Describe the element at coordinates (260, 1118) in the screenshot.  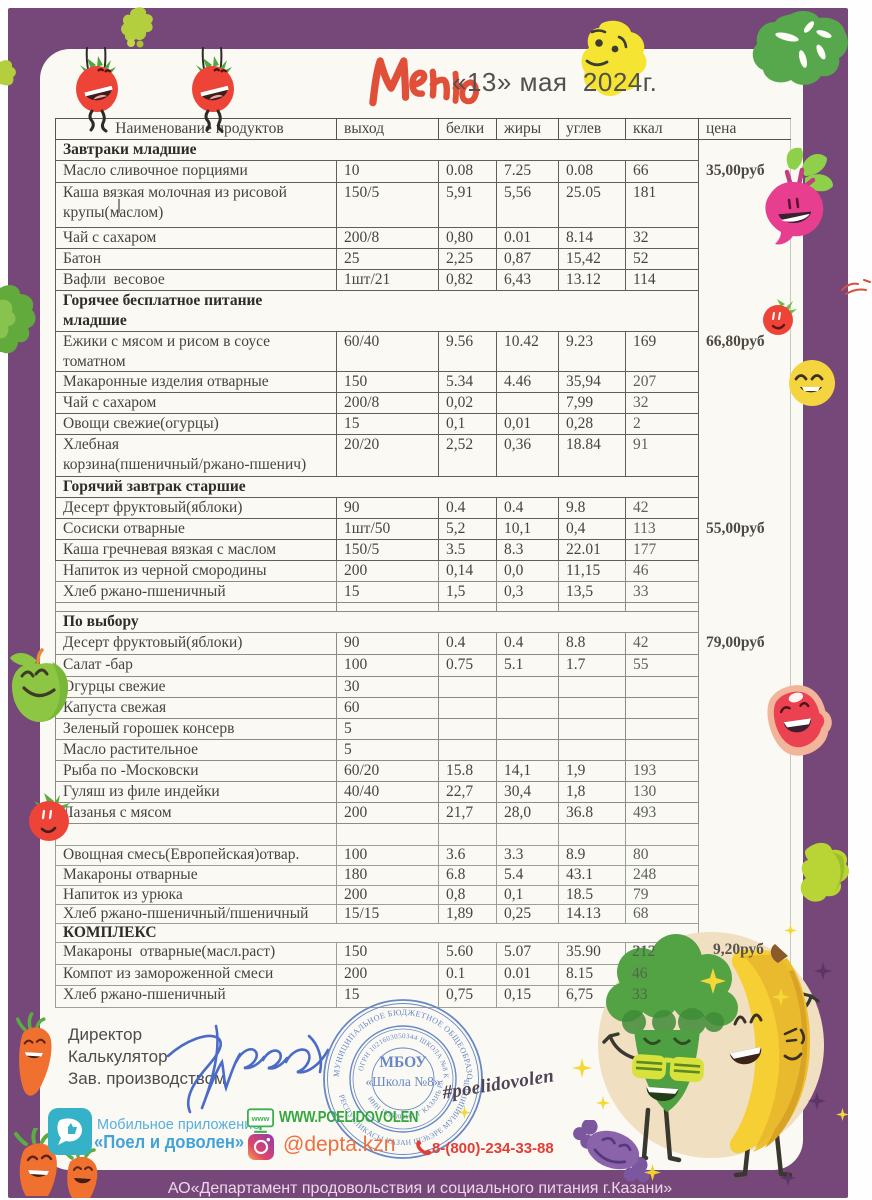
I see `svg-text: www` at that location.